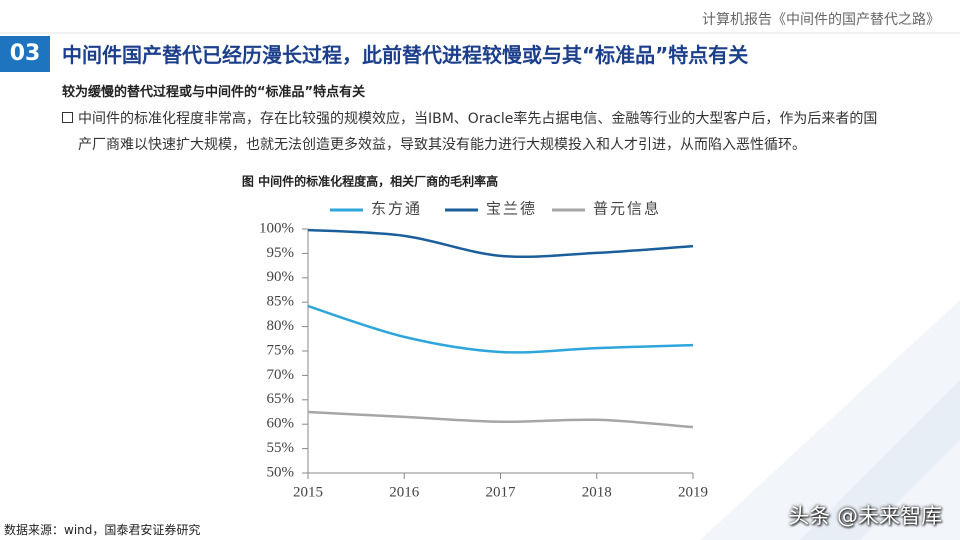  What do you see at coordinates (281, 448) in the screenshot?
I see `y-tick-label: 55%` at bounding box center [281, 448].